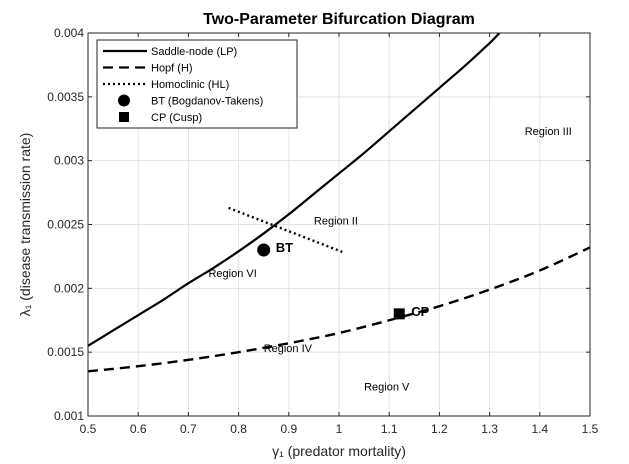  What do you see at coordinates (88, 429) in the screenshot?
I see `x-tick-label: 0.5` at bounding box center [88, 429].